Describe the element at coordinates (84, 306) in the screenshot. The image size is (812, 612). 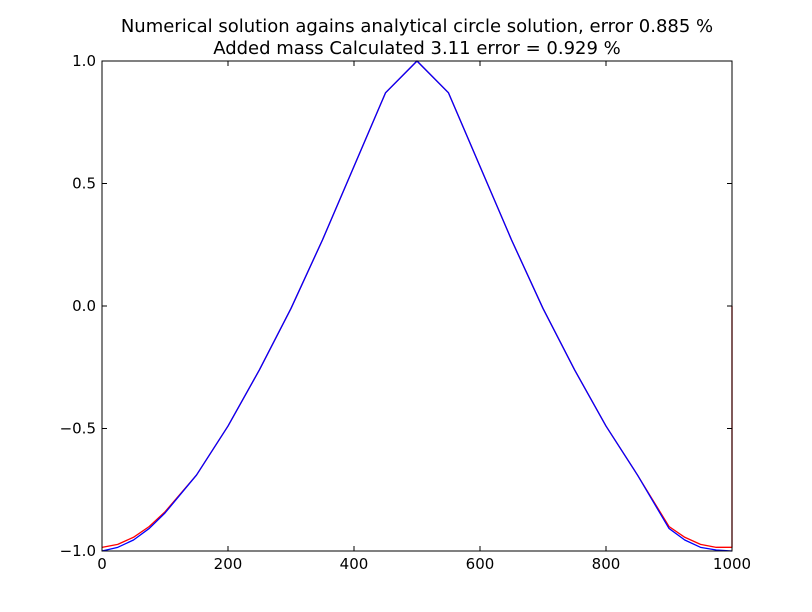
I see `y-tick-label: 0.0` at that location.